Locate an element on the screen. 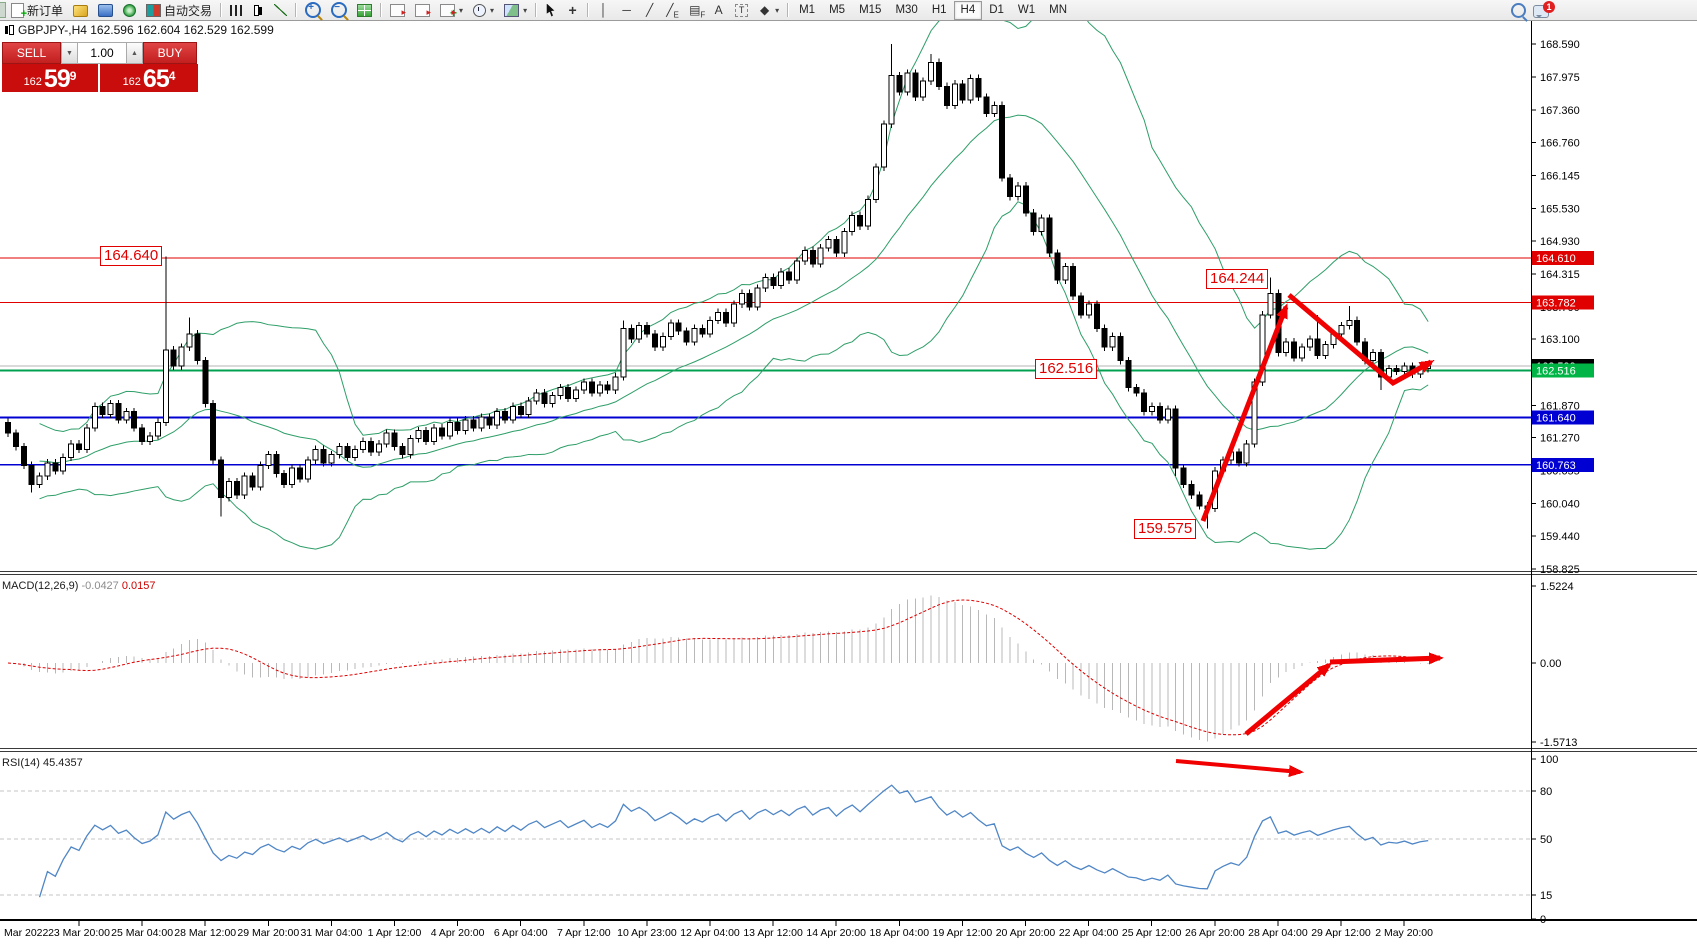 The image size is (1697, 945). macd-label: MACD(12,26,9) -0.0427 0.0157 is located at coordinates (79, 586).